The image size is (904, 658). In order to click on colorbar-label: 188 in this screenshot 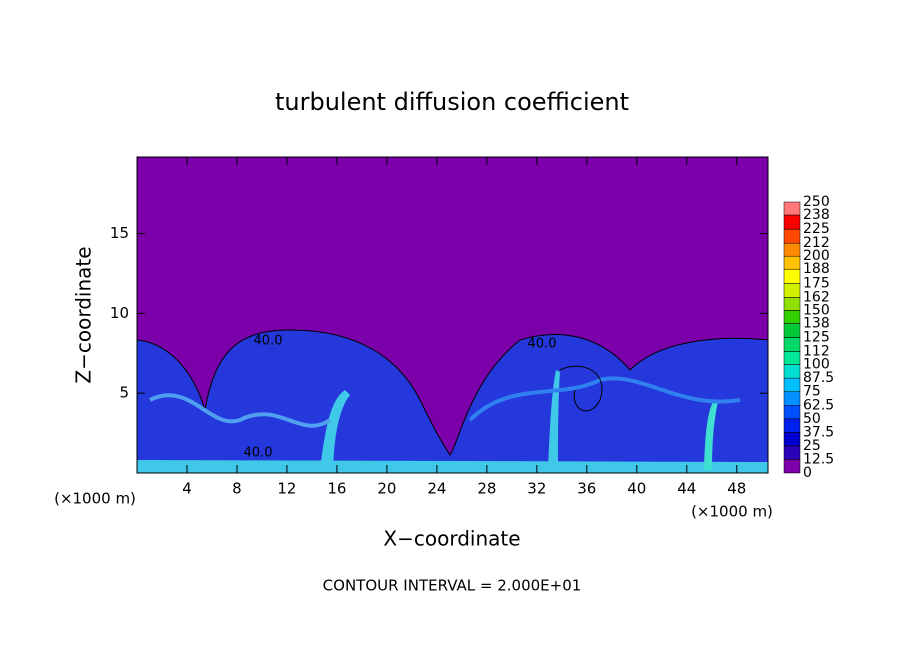, I will do `click(816, 269)`.